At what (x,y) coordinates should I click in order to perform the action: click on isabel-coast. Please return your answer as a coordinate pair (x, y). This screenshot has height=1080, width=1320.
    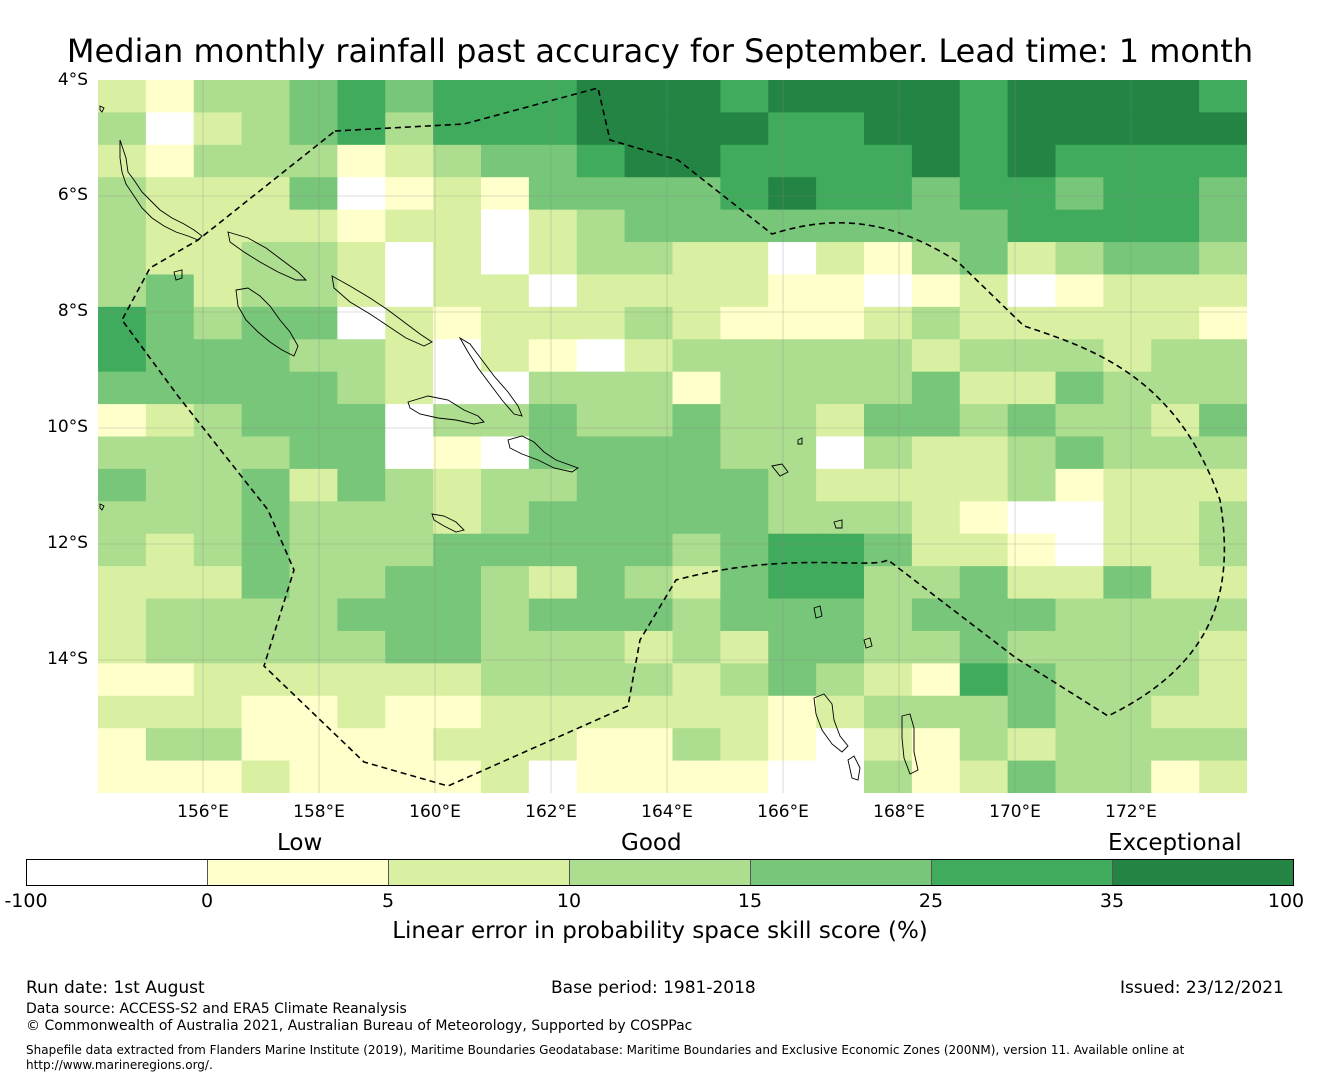
    Looking at the image, I should click on (382, 311).